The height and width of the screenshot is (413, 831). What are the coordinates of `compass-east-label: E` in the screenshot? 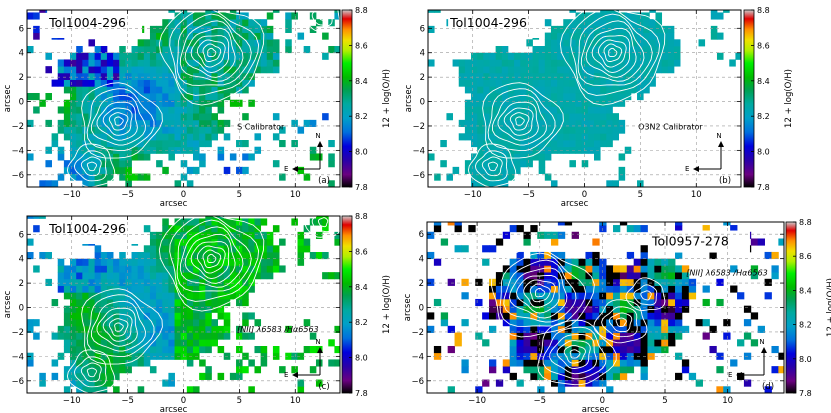 It's located at (286, 169).